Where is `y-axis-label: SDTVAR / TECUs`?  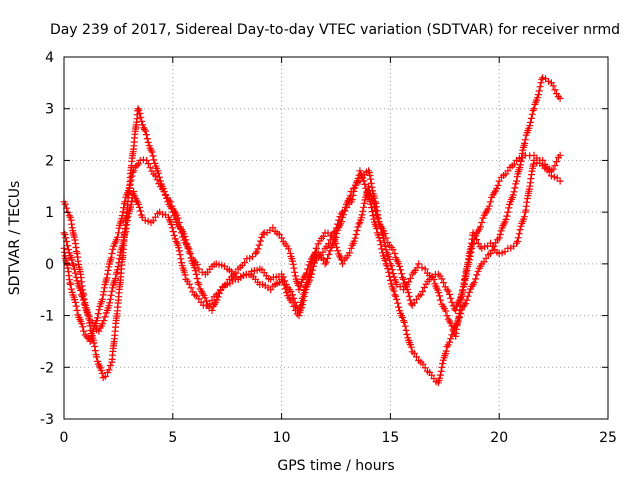 y-axis-label: SDTVAR / TECUs is located at coordinates (15, 238).